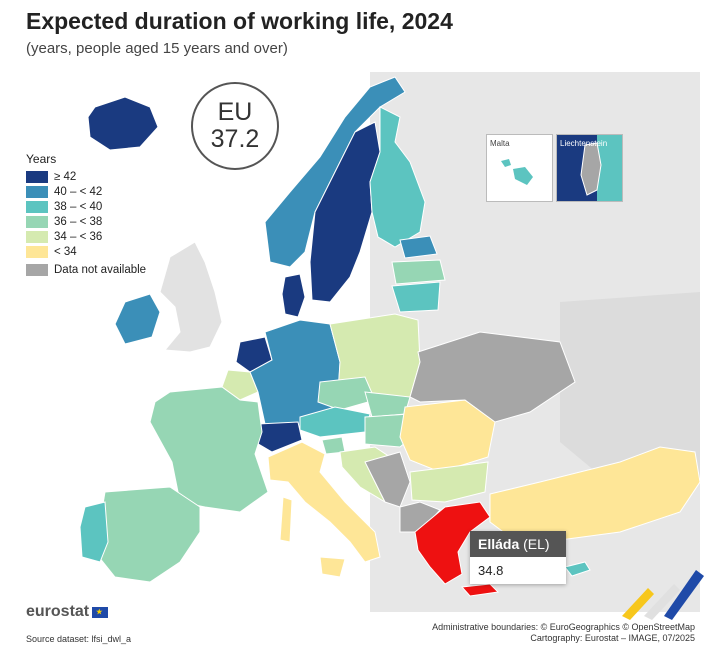  What do you see at coordinates (480, 590) in the screenshot?
I see `country-greece-crete` at bounding box center [480, 590].